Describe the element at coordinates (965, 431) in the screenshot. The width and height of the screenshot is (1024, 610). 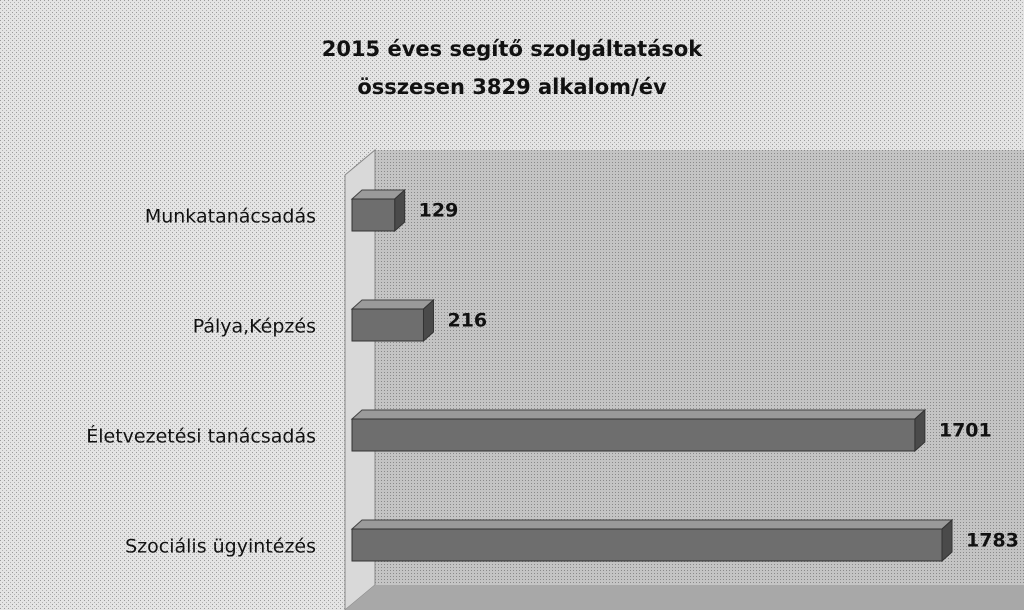
I see `value-label: 1701` at that location.